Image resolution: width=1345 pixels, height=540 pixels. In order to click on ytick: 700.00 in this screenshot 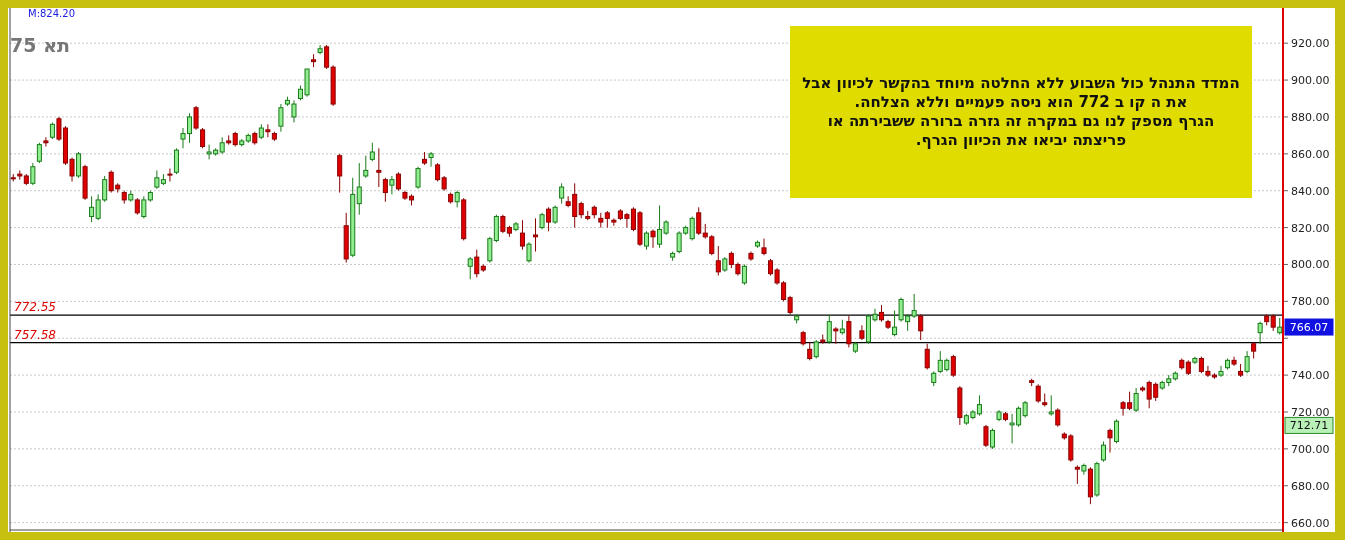, I will do `click(1310, 449)`.